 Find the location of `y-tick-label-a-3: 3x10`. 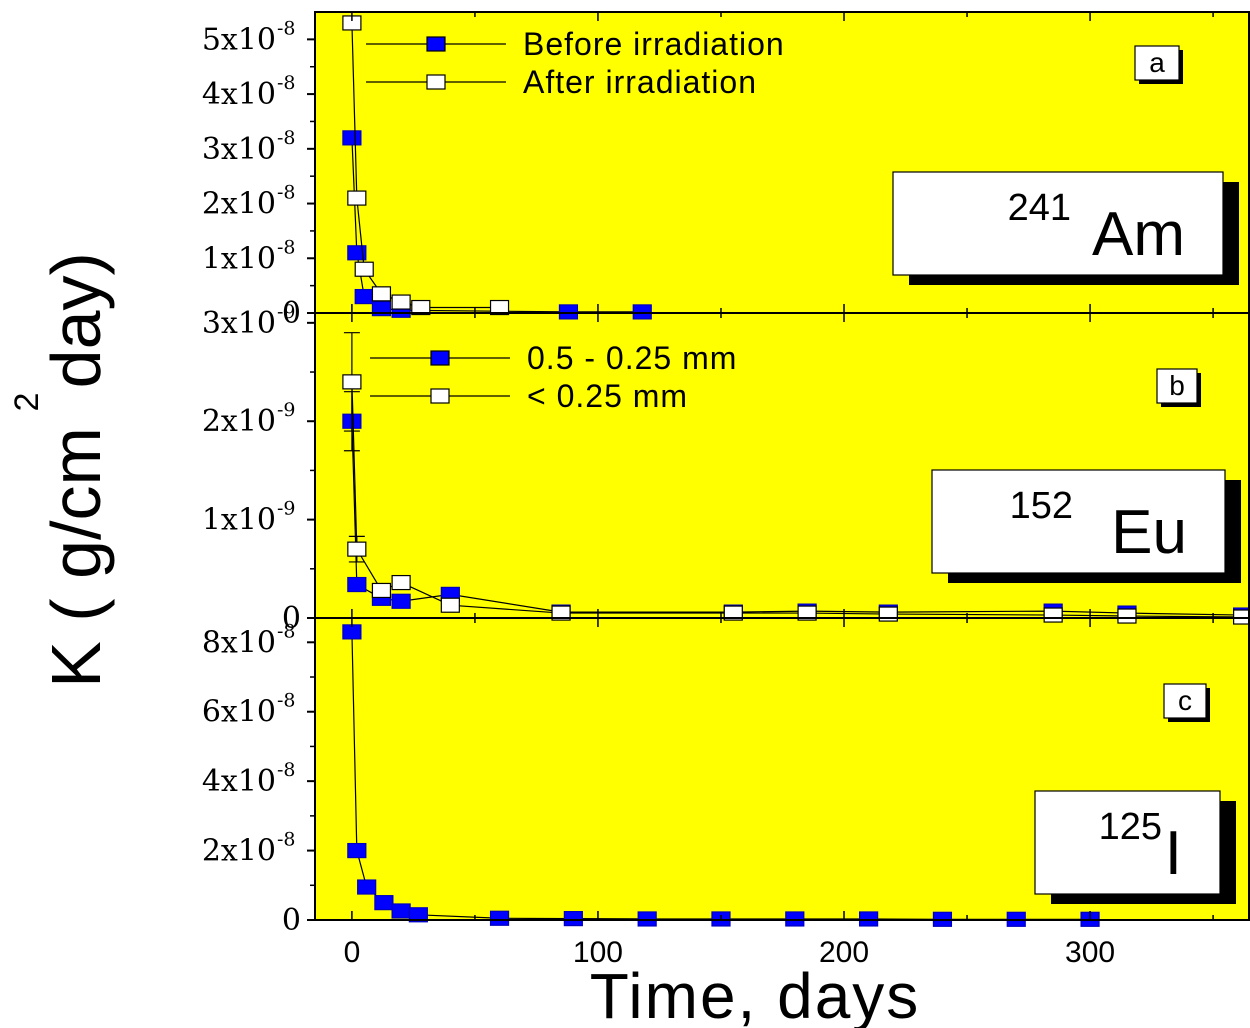

y-tick-label-a-3: 3x10 is located at coordinates (239, 149).